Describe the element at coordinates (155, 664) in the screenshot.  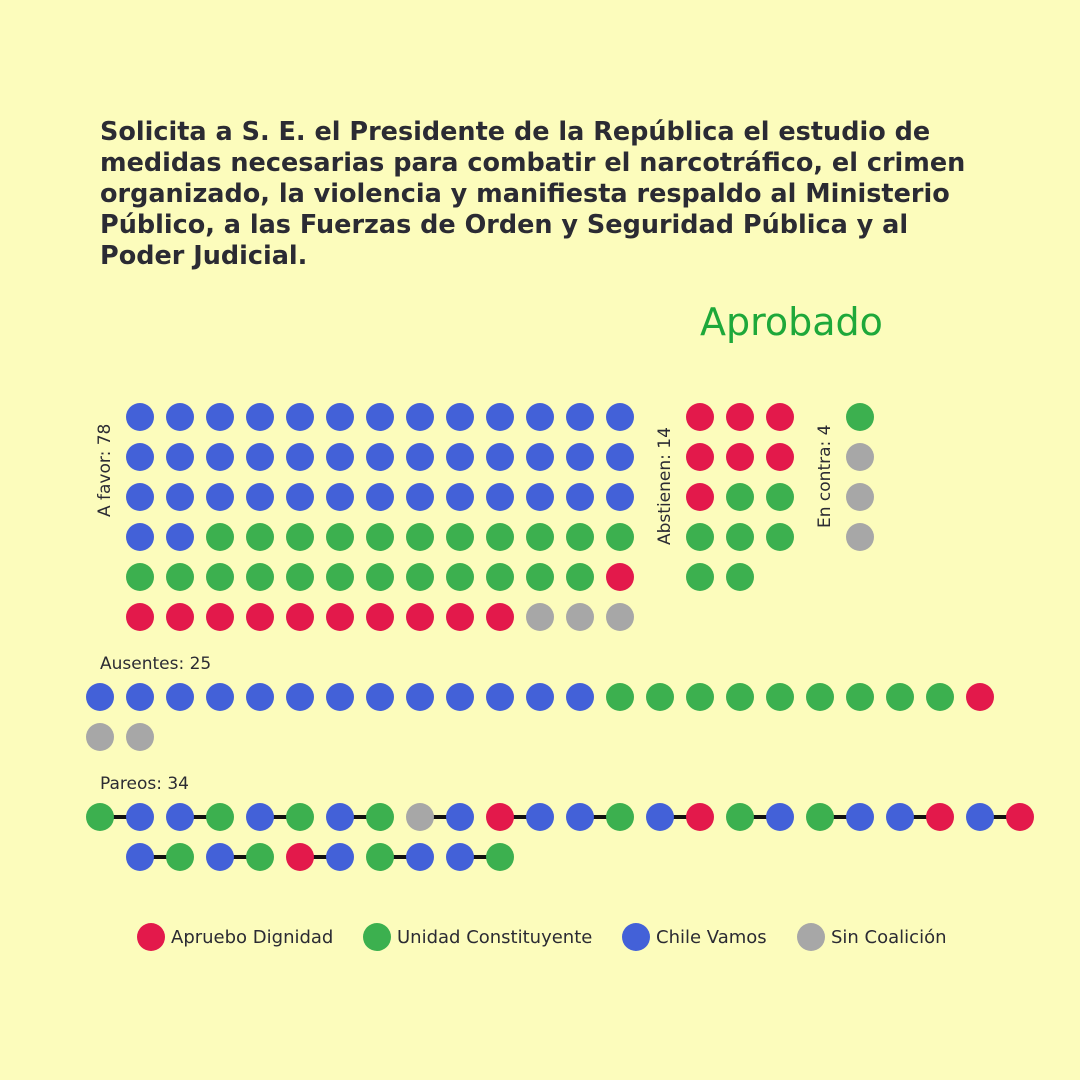
I see `label-ausentes: Ausentes: 25` at that location.